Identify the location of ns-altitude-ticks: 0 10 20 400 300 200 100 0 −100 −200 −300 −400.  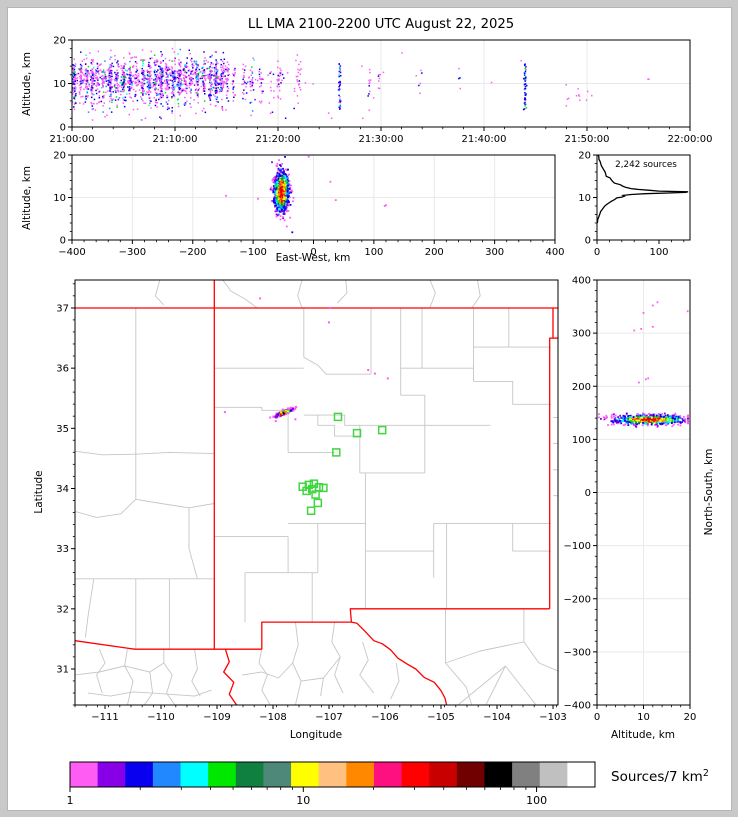
(630, 500).